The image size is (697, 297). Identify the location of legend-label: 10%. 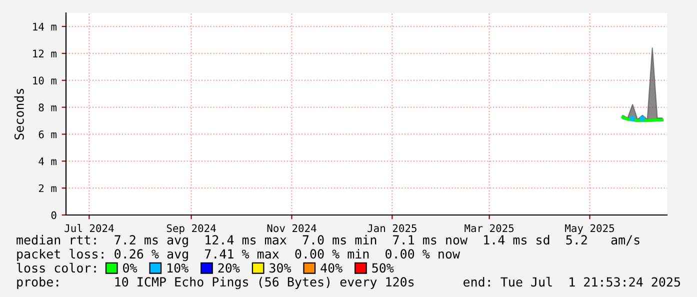
(178, 268).